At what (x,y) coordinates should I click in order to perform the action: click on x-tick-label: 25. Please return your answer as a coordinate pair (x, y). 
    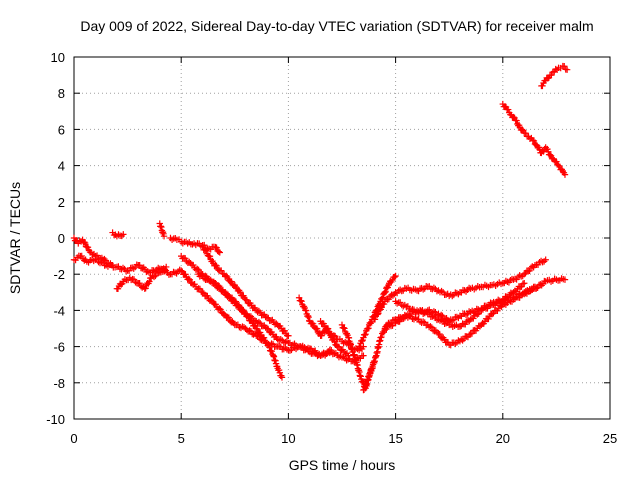
    Looking at the image, I should click on (610, 438).